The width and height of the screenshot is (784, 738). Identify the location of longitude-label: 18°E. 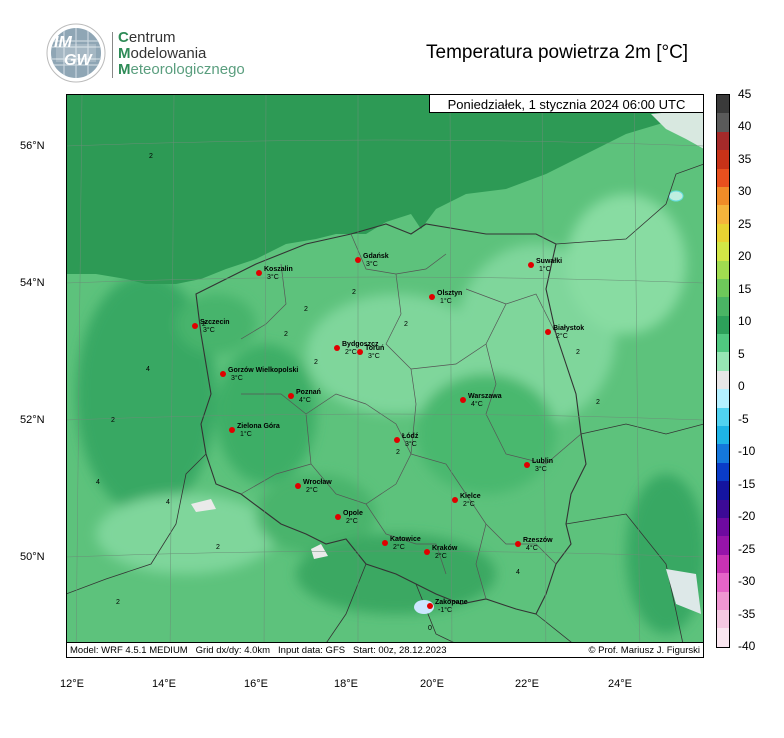
(346, 684).